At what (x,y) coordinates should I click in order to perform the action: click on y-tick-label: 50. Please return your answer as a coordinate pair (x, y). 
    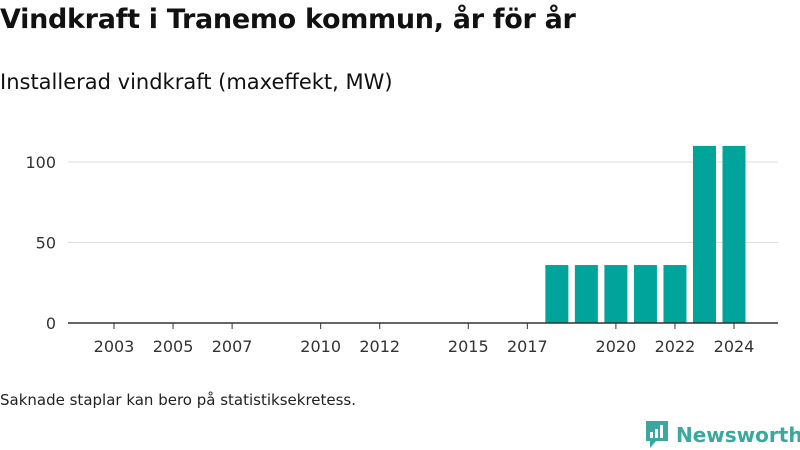
    Looking at the image, I should click on (46, 243).